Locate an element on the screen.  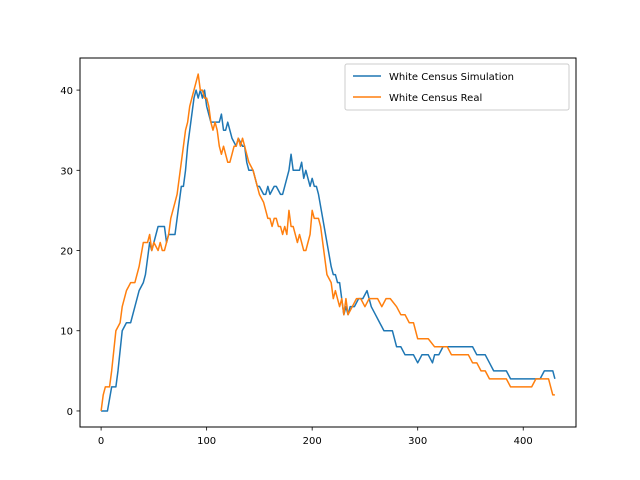
y-axis-ticks: 0 10 20 30 40 is located at coordinates (70, 252).